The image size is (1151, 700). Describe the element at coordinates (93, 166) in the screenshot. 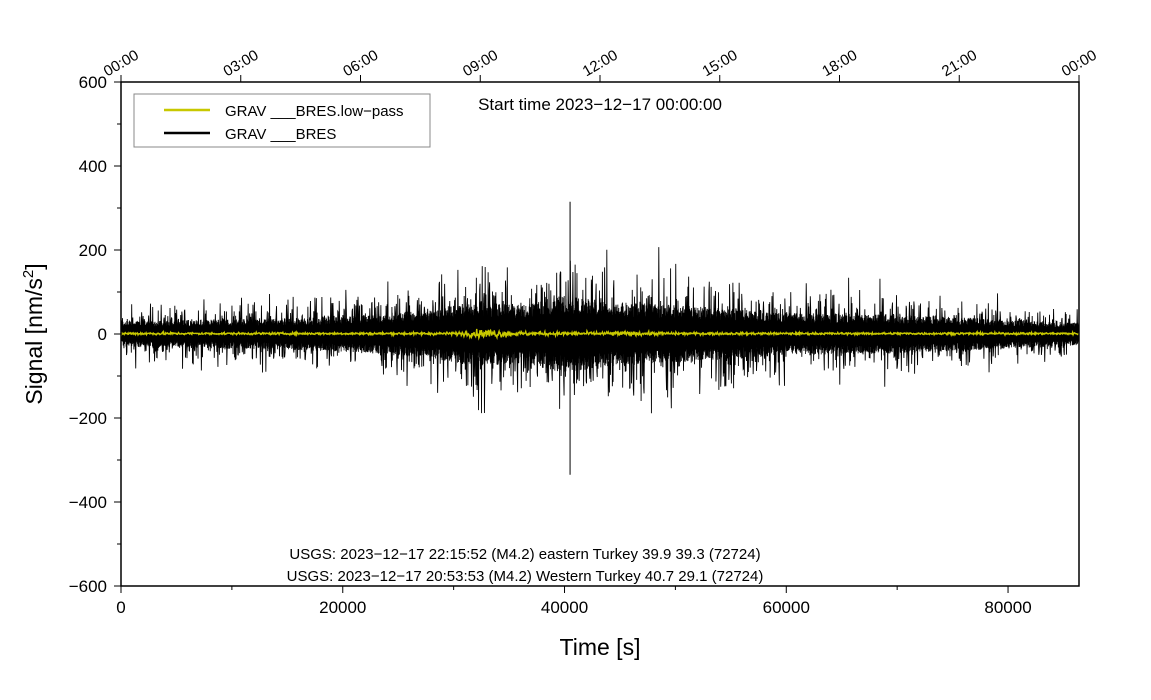

I see `y-tick-label: 400` at that location.